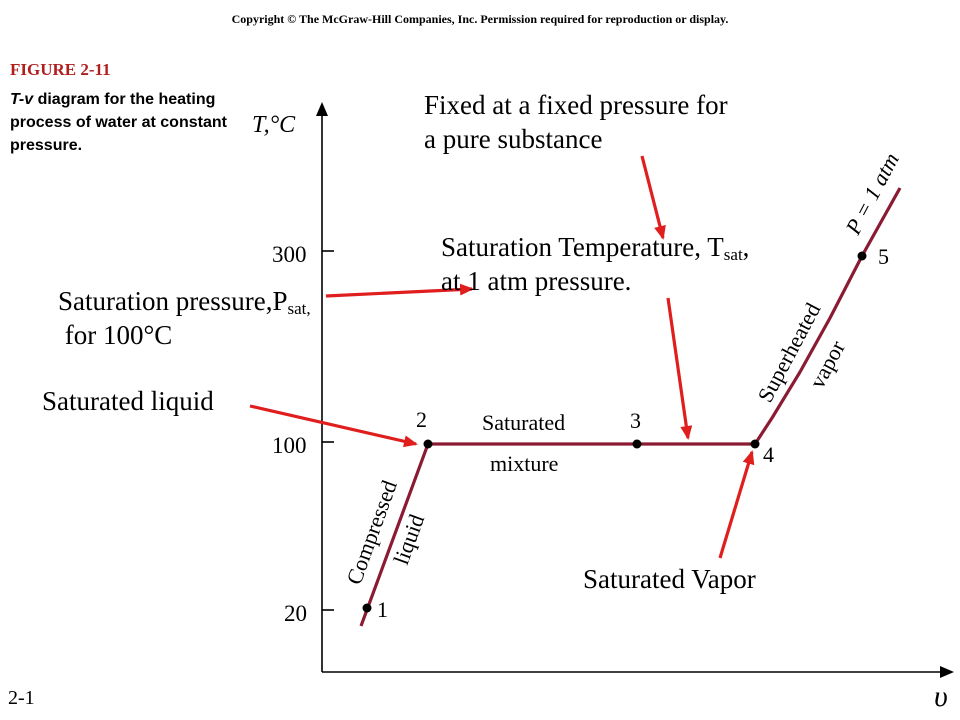 Image resolution: width=960 pixels, height=720 pixels. I want to click on figure-number: FIGURE 2-11, so click(60, 69).